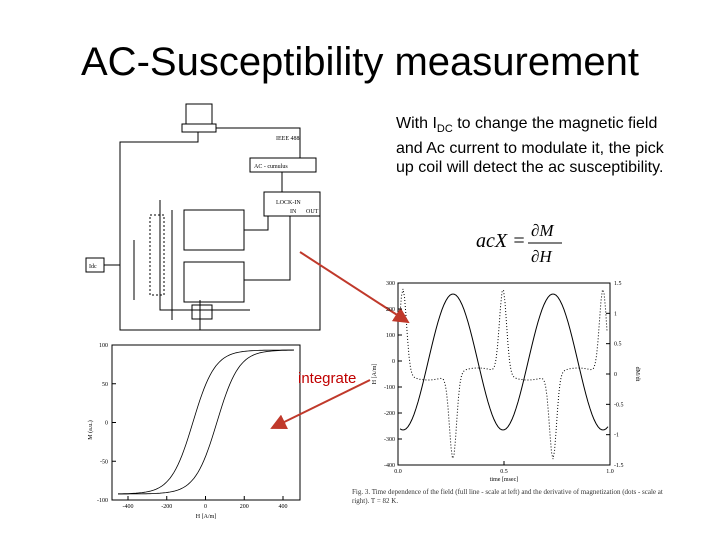 This screenshot has width=720, height=540. I want to click on loop-branch, so click(206, 422).